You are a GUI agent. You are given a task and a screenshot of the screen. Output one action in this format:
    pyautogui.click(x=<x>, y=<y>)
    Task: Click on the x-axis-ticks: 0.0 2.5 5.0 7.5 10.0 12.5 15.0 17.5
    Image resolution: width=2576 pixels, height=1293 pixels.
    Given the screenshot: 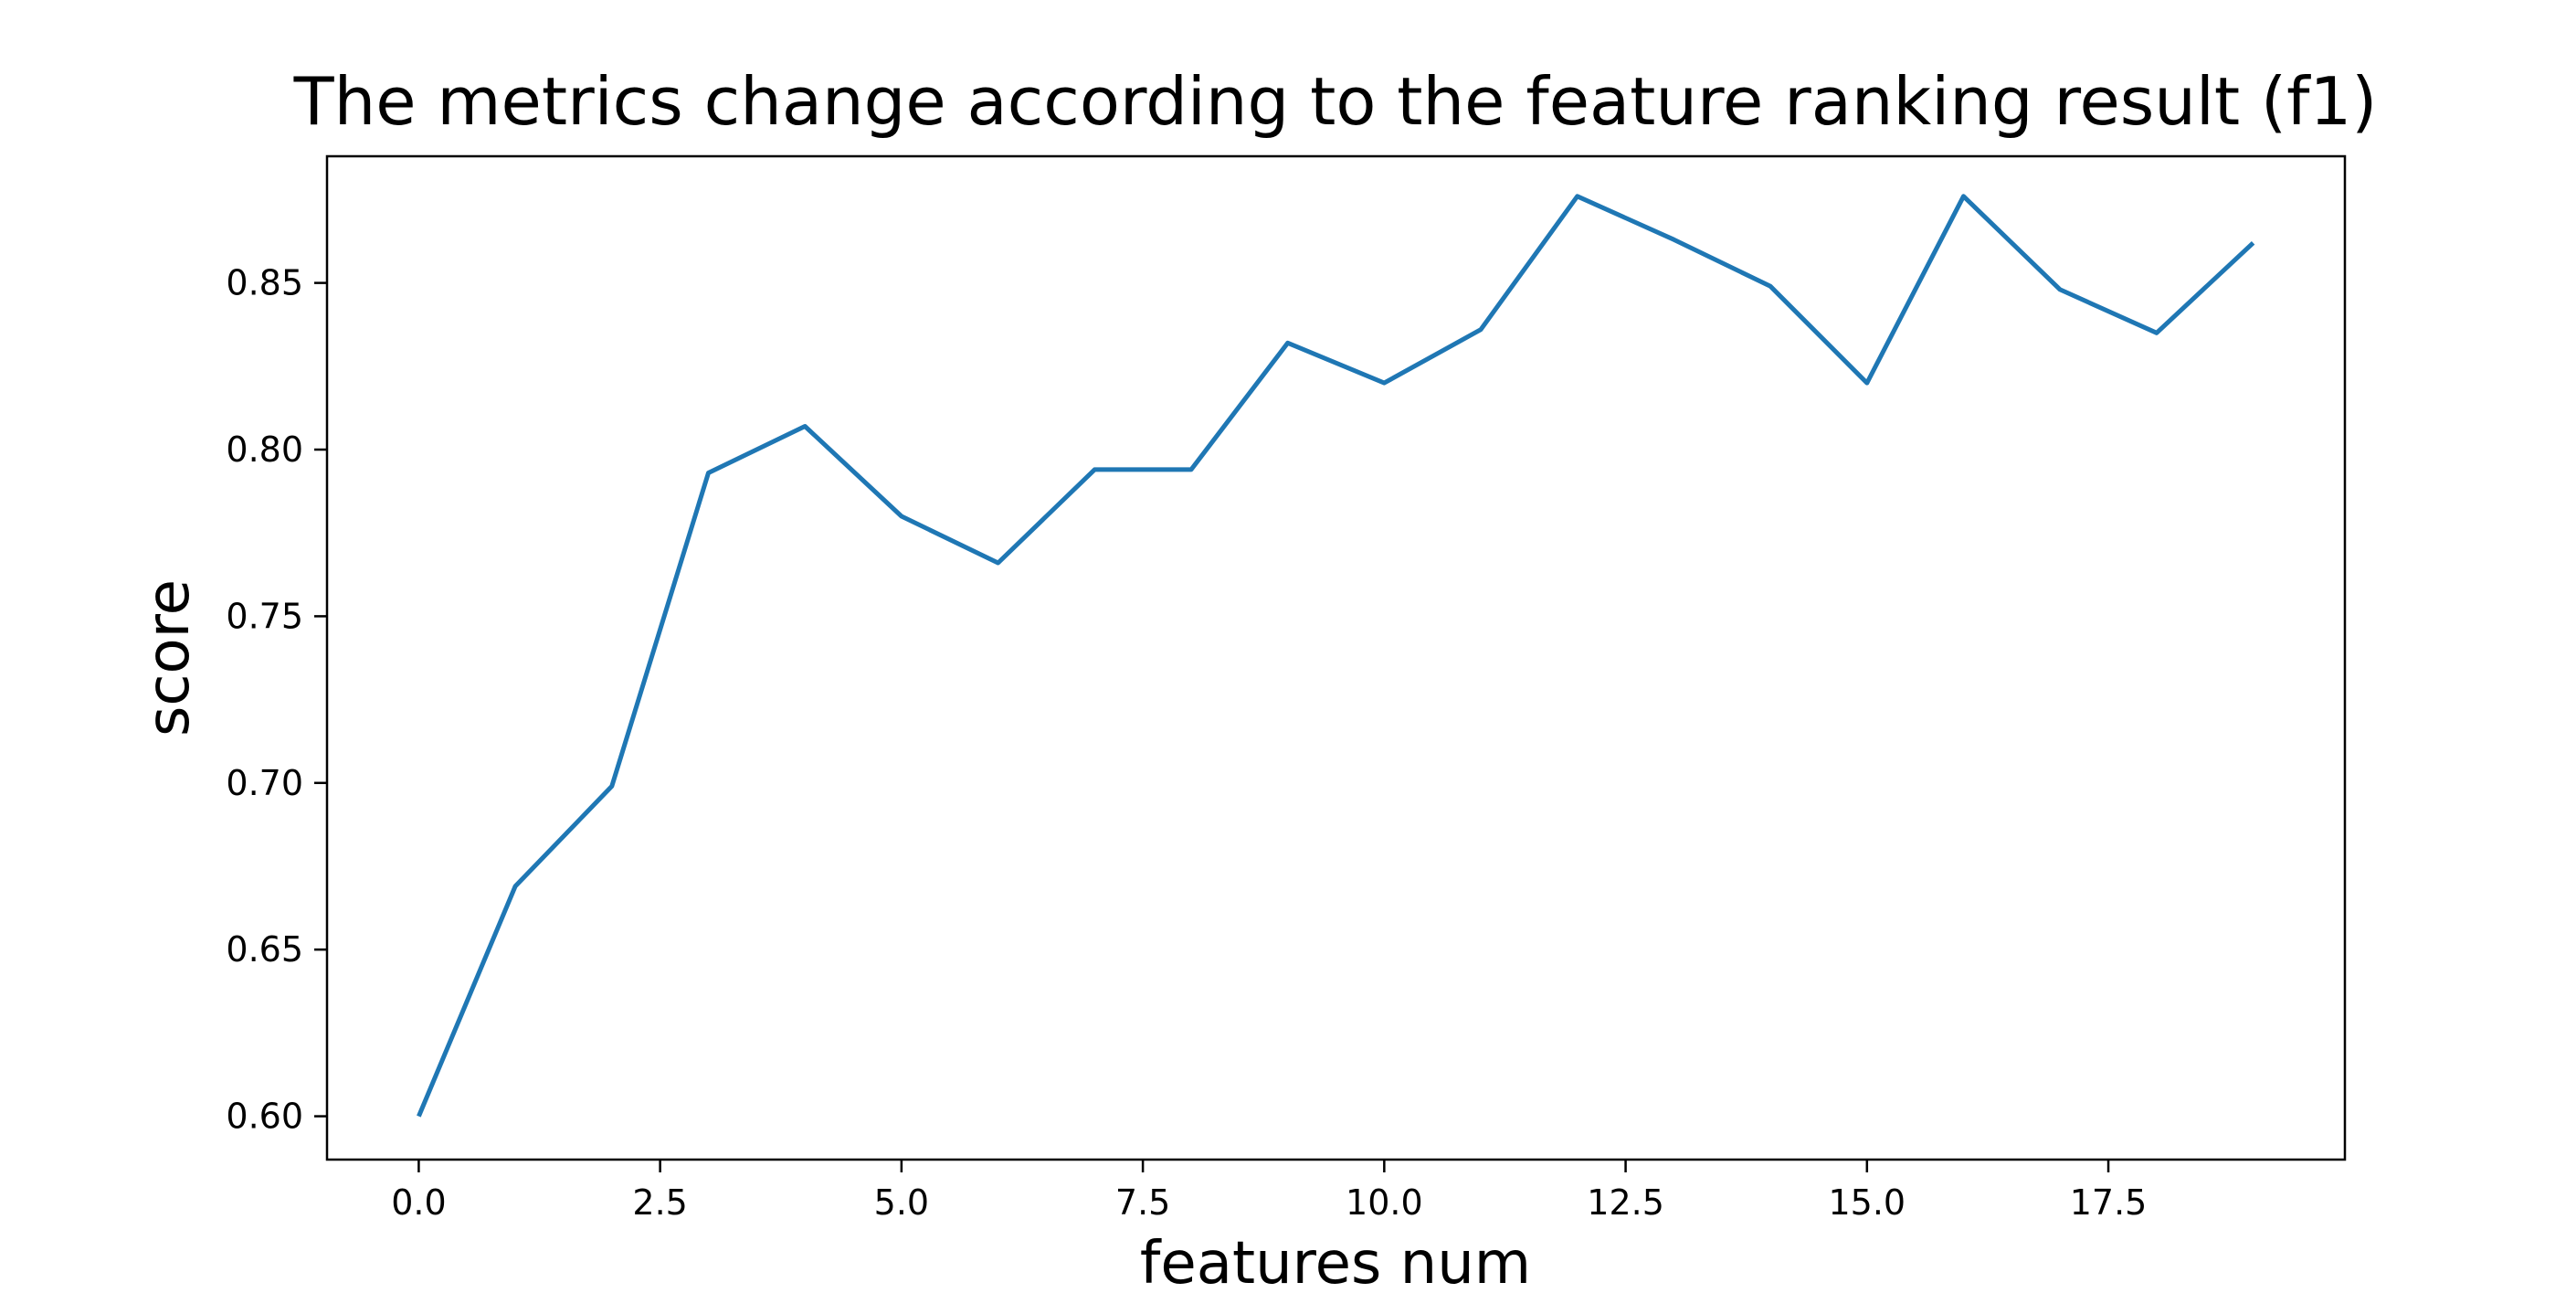 What is the action you would take?
    pyautogui.click(x=1269, y=1191)
    